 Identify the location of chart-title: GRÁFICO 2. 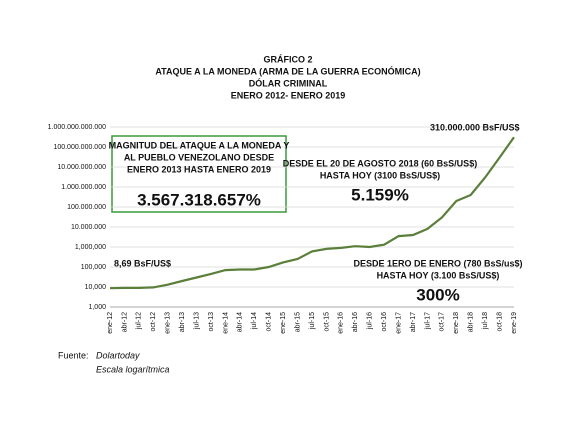
(287, 59).